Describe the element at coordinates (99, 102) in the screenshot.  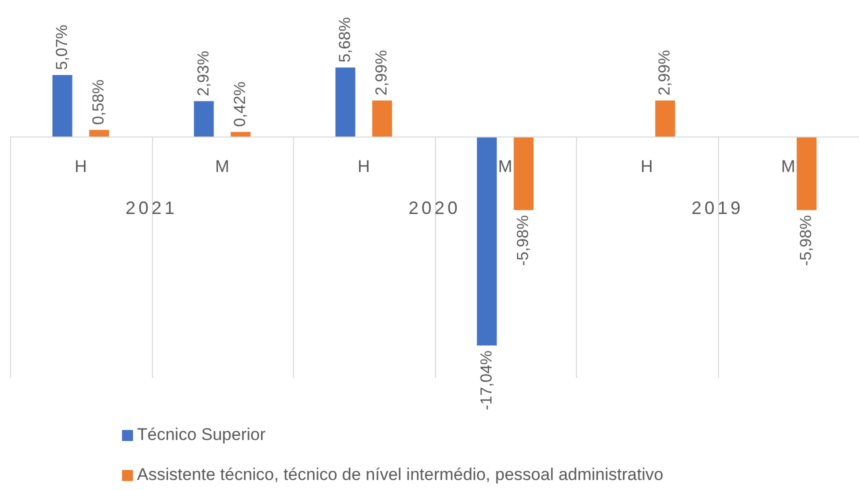
I see `data-label: 0,58%` at that location.